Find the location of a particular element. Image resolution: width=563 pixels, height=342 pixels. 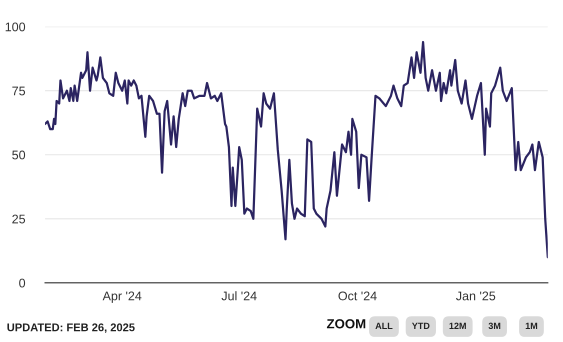

x-tick-label: Oct '24 is located at coordinates (357, 295).